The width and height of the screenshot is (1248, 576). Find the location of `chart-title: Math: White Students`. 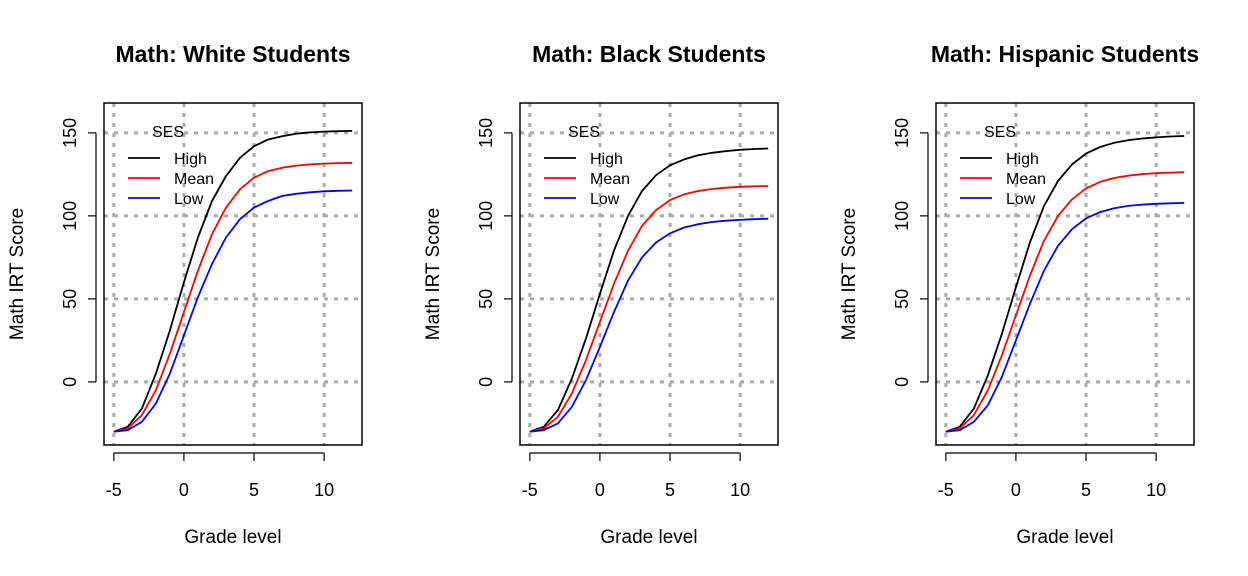

chart-title: Math: White Students is located at coordinates (232, 54).